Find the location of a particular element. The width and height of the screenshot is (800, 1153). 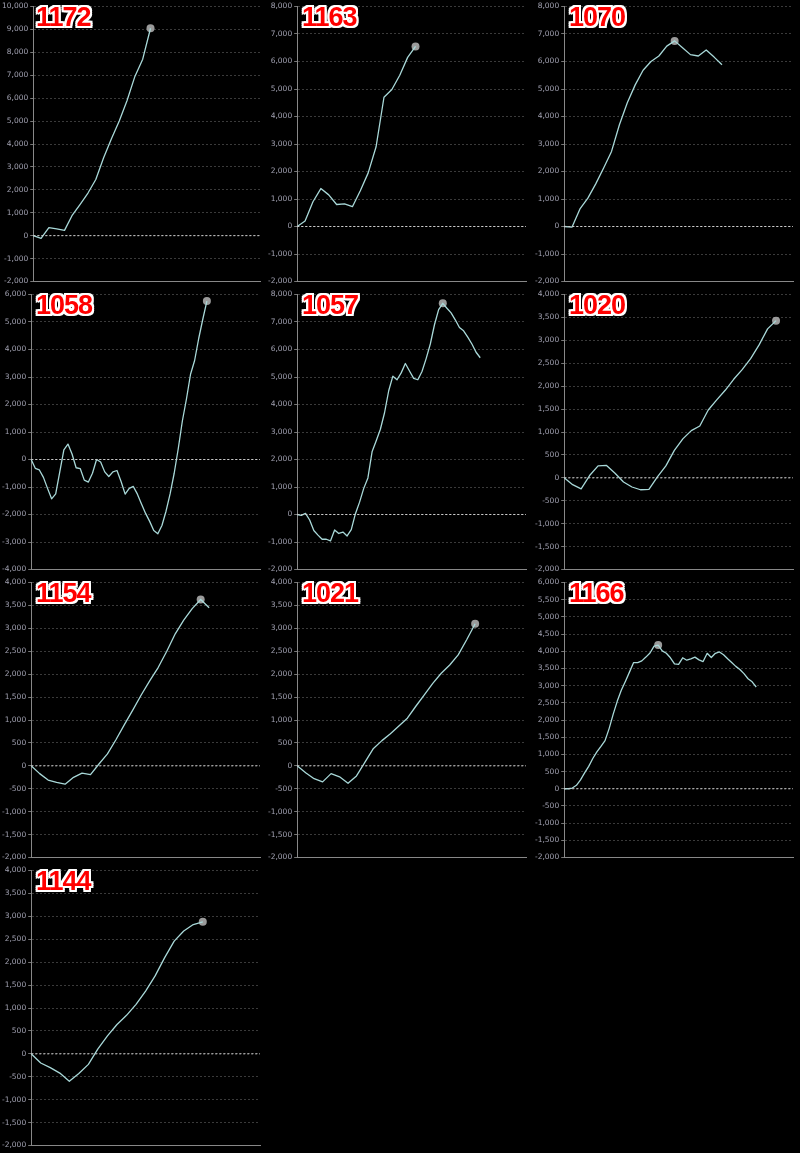

chart-title: 1163 is located at coordinates (329, 17).